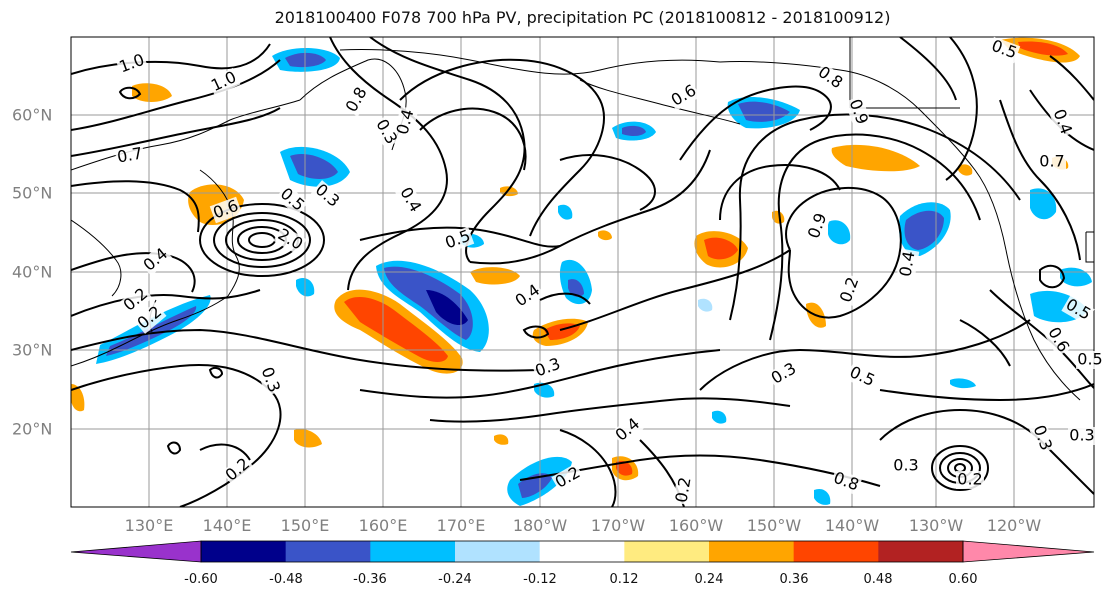 Image resolution: width=1105 pixels, height=601 pixels. I want to click on colorbar-label: -0.60, so click(201, 579).